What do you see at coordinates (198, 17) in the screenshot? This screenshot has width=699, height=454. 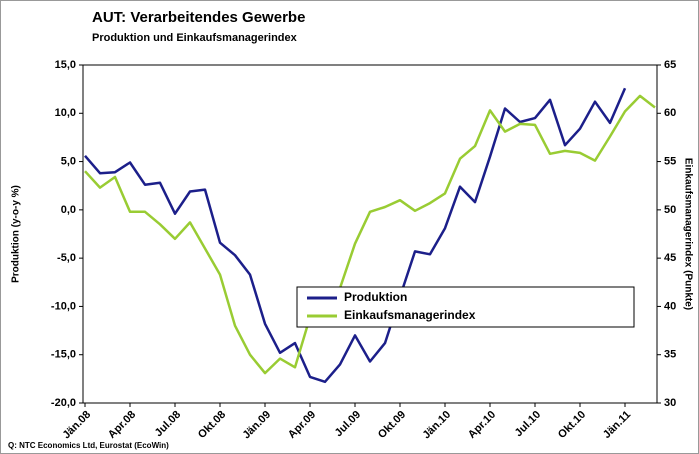 I see `chart-title: AUT: Verarbeitendes Gewerbe` at bounding box center [198, 17].